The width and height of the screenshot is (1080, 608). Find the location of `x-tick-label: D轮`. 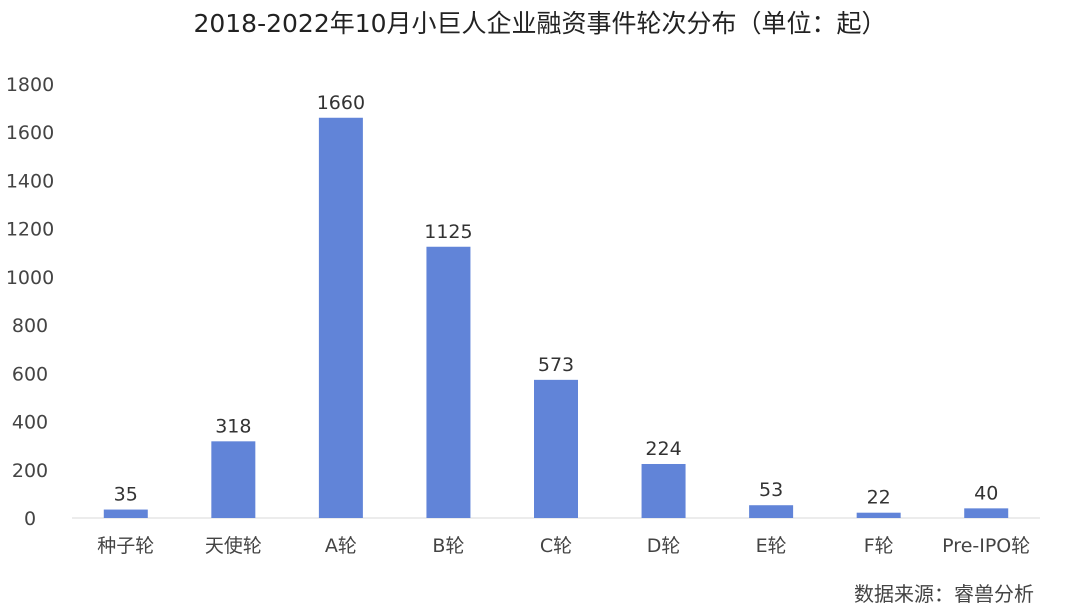

x-tick-label: D轮 is located at coordinates (664, 546).